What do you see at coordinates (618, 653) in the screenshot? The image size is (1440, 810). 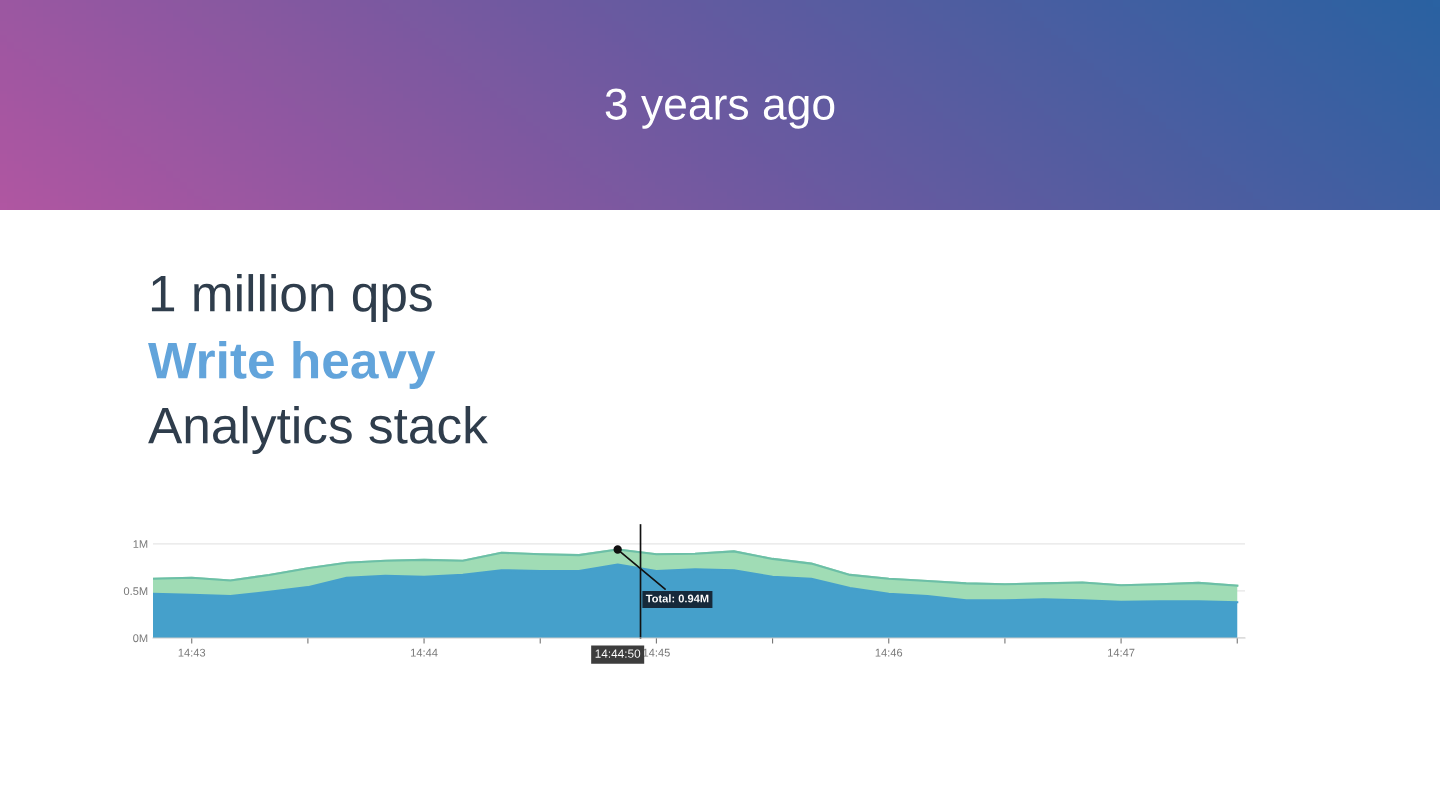 I see `annotation: 14:44:50` at bounding box center [618, 653].